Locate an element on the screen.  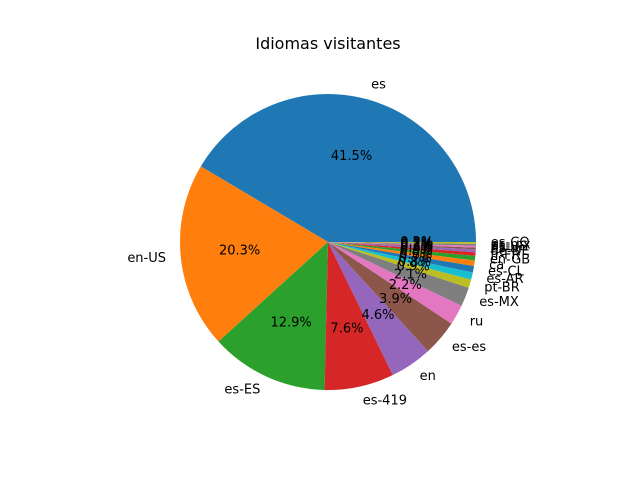
category-label: ca is located at coordinates (496, 265).